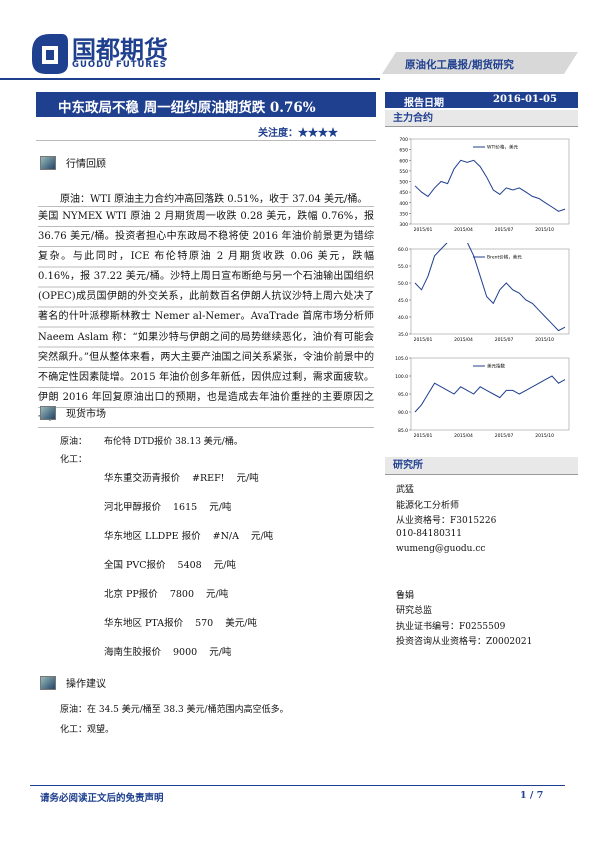 The image size is (595, 842). What do you see at coordinates (131, 594) in the screenshot?
I see `item-name: 北京 PP报价` at bounding box center [131, 594].